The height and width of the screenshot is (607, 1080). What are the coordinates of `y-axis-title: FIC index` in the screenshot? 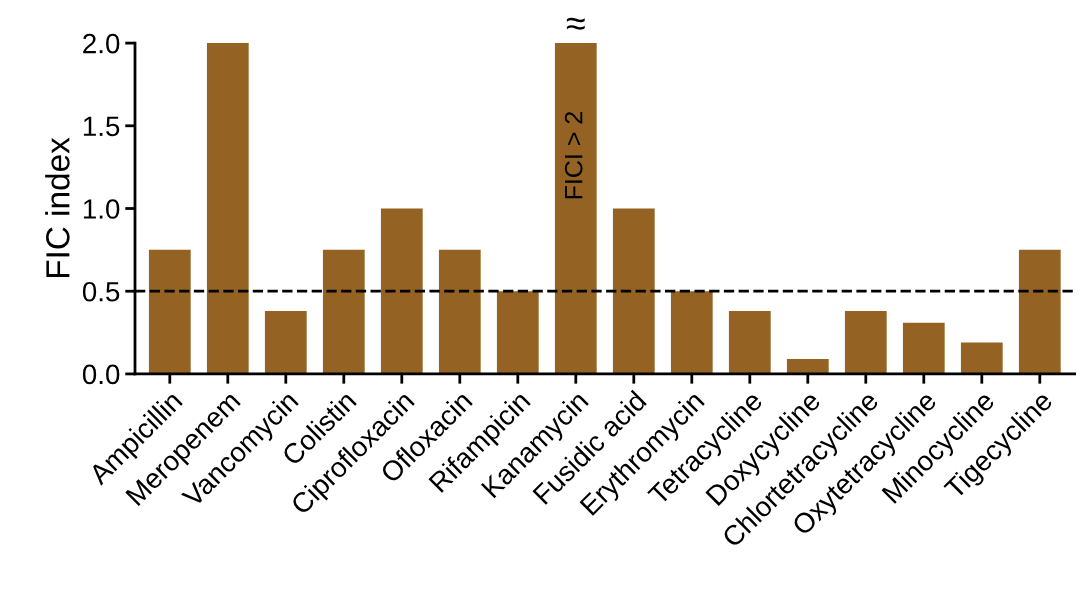 It's located at (57, 207).